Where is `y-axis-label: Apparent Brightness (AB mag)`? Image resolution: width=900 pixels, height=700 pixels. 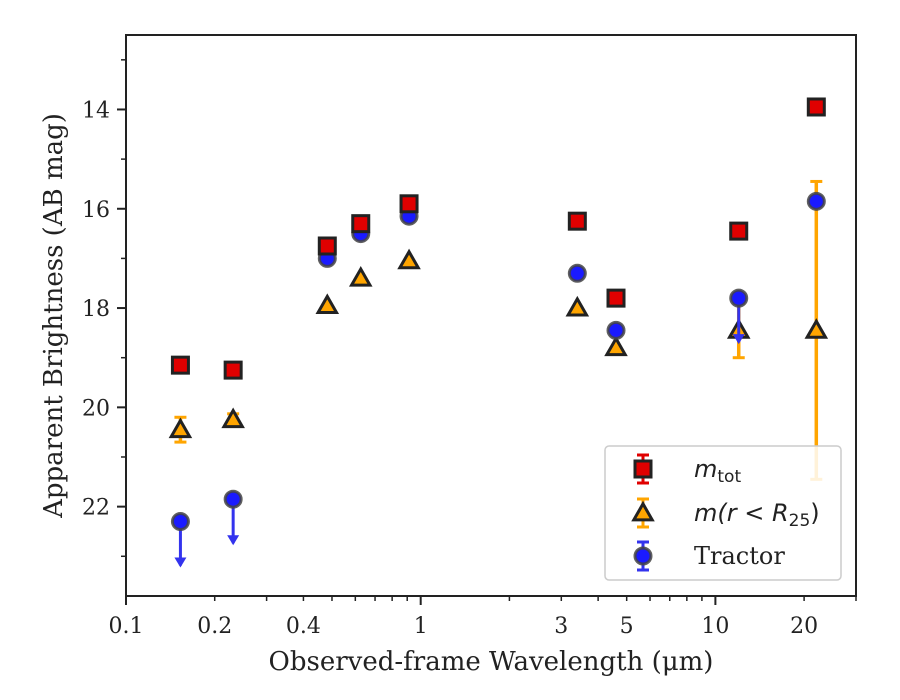
y-axis-label: Apparent Brightness (AB mag) is located at coordinates (54, 316).